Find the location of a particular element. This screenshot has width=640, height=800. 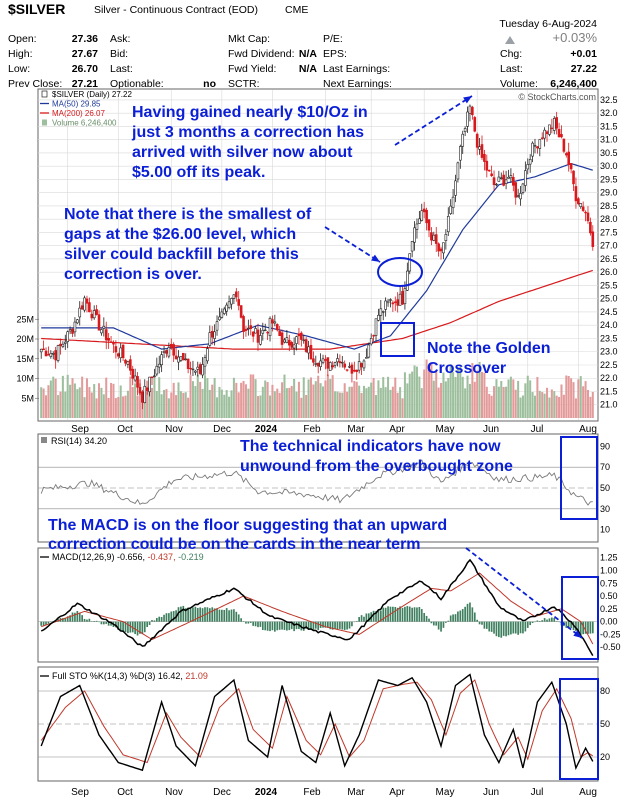

legend-entry: Volume 6,246,400 is located at coordinates (84, 123).